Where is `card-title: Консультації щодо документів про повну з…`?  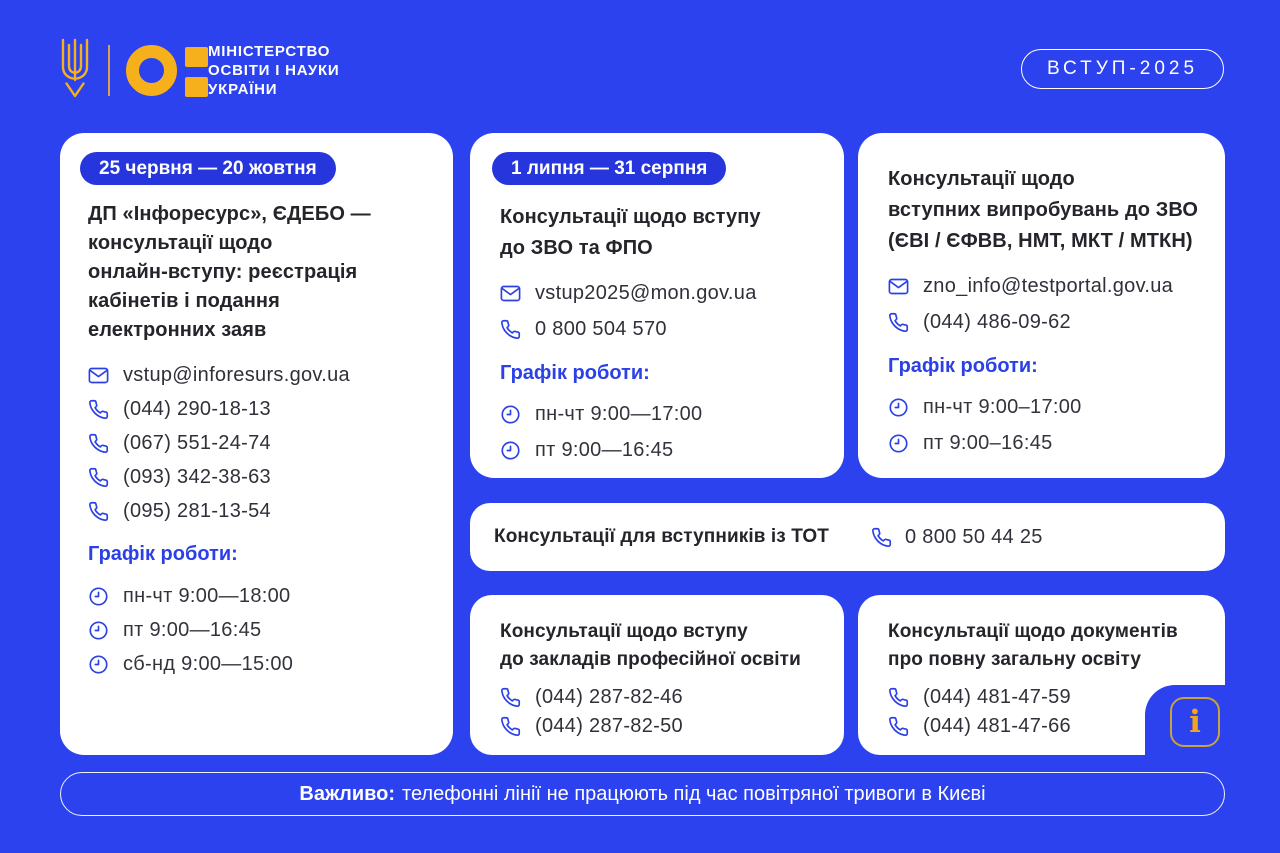 card-title: Консультації щодо документів про повну з… is located at coordinates (1033, 645).